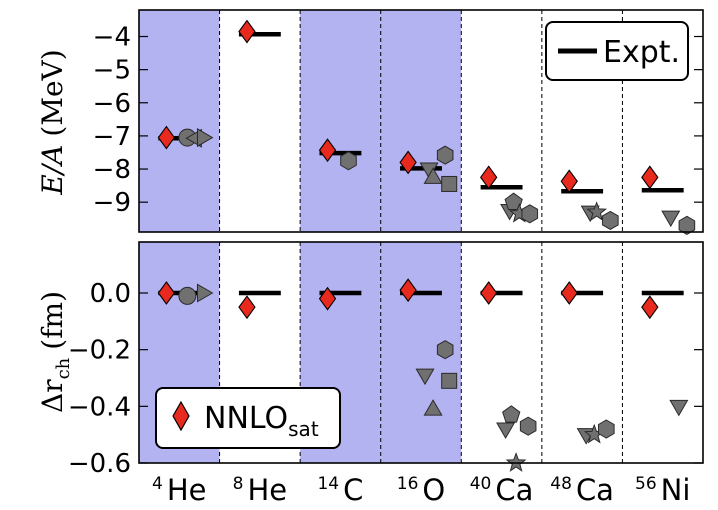 The height and width of the screenshot is (510, 718). I want to click on radius-y-axis-label-main: Δr, so click(52, 396).